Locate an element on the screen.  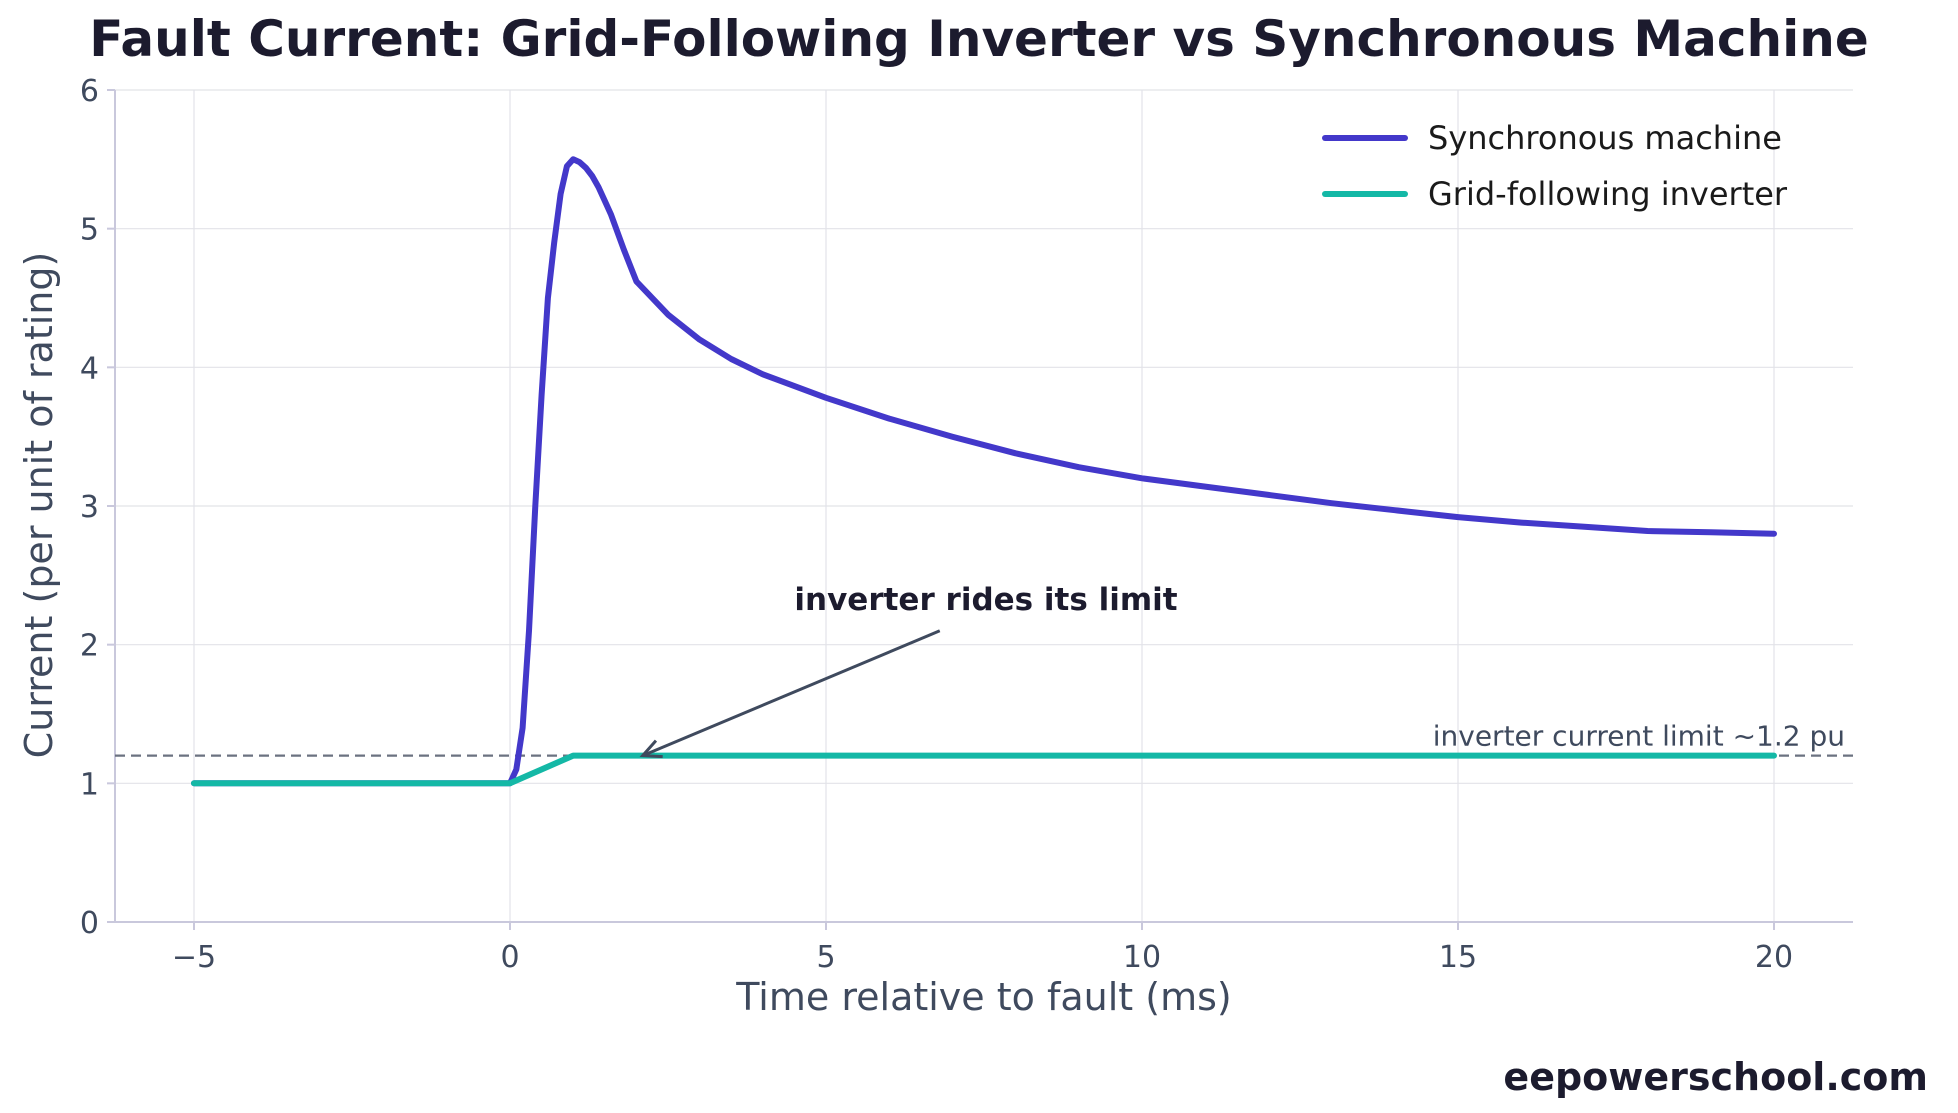
y-tick-label-0: 0 is located at coordinates (89, 923).